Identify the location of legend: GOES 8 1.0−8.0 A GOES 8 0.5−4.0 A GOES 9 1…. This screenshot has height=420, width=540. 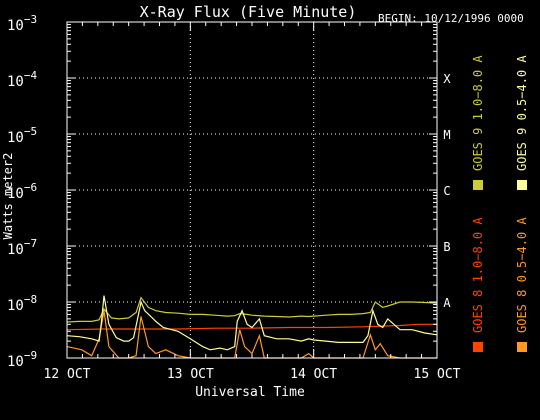
(500, 203).